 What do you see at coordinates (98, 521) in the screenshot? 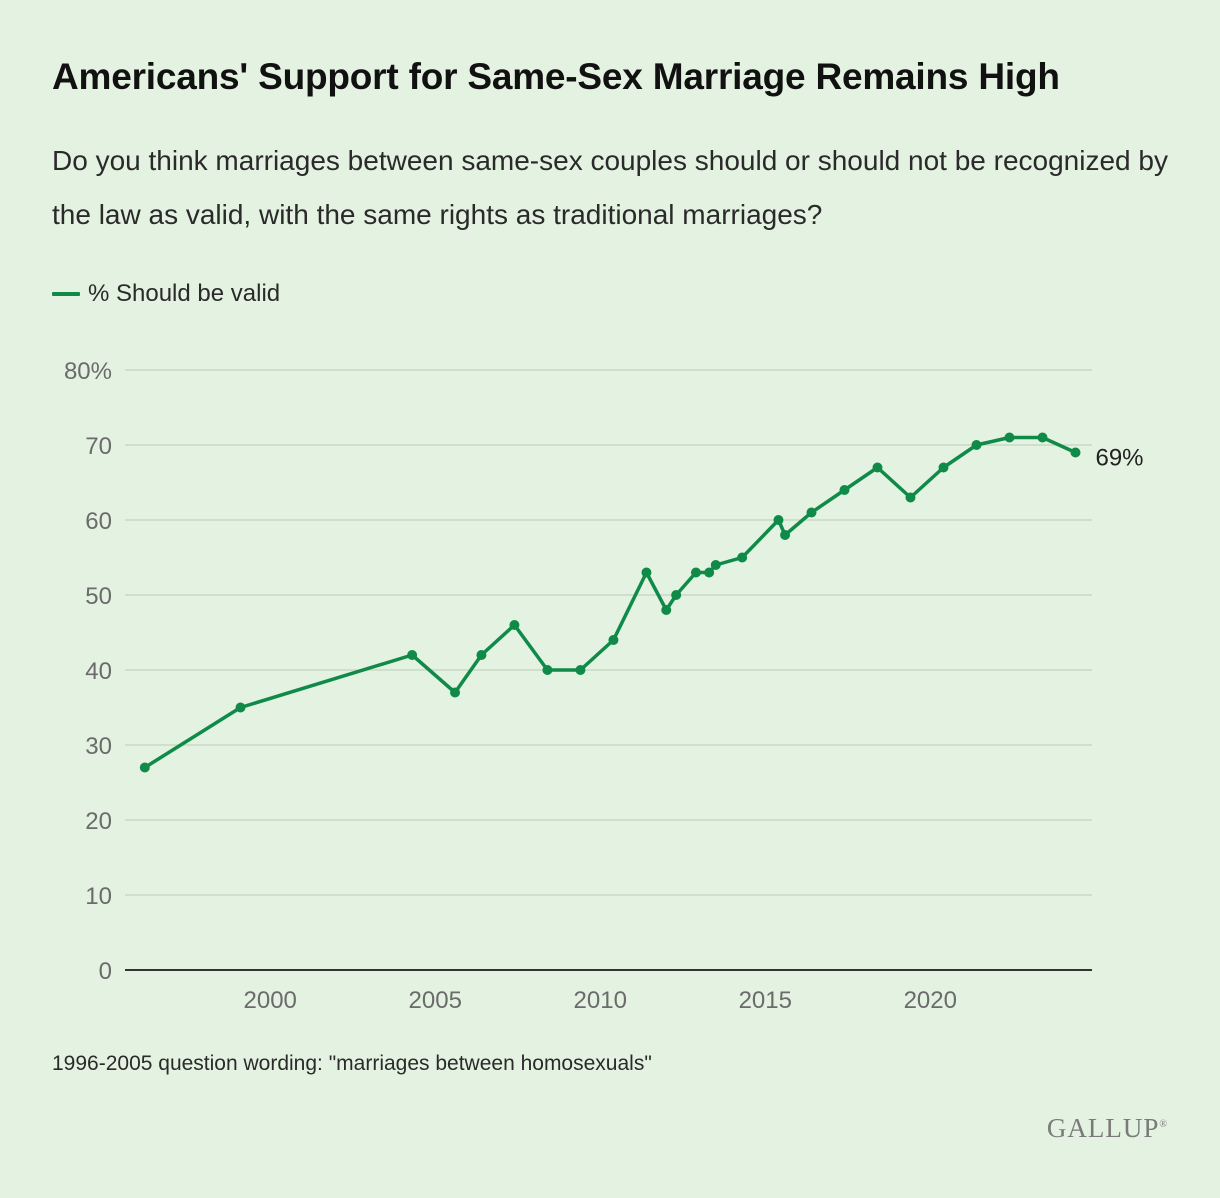
I see `y-tick-label-60: 60` at bounding box center [98, 521].